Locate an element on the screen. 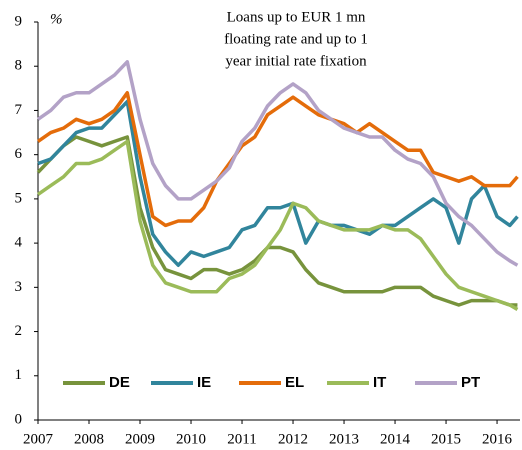  y-tick-label: 4 is located at coordinates (19, 243).